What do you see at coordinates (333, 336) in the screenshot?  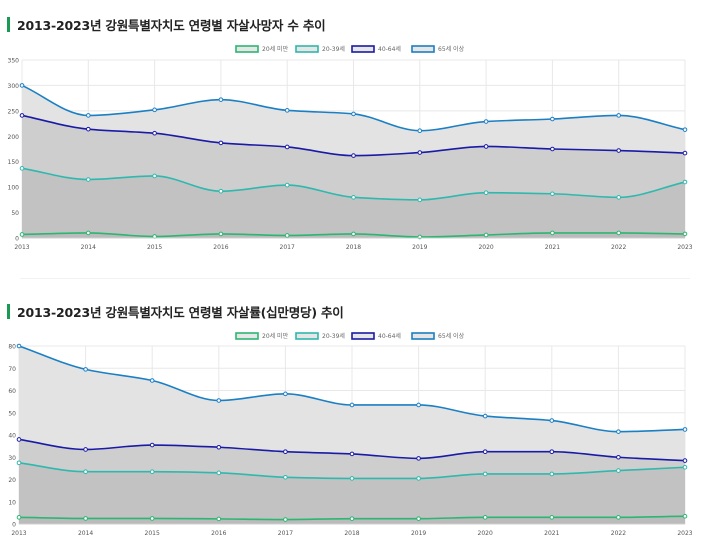 I see `legend-label: 20-39세` at bounding box center [333, 336].